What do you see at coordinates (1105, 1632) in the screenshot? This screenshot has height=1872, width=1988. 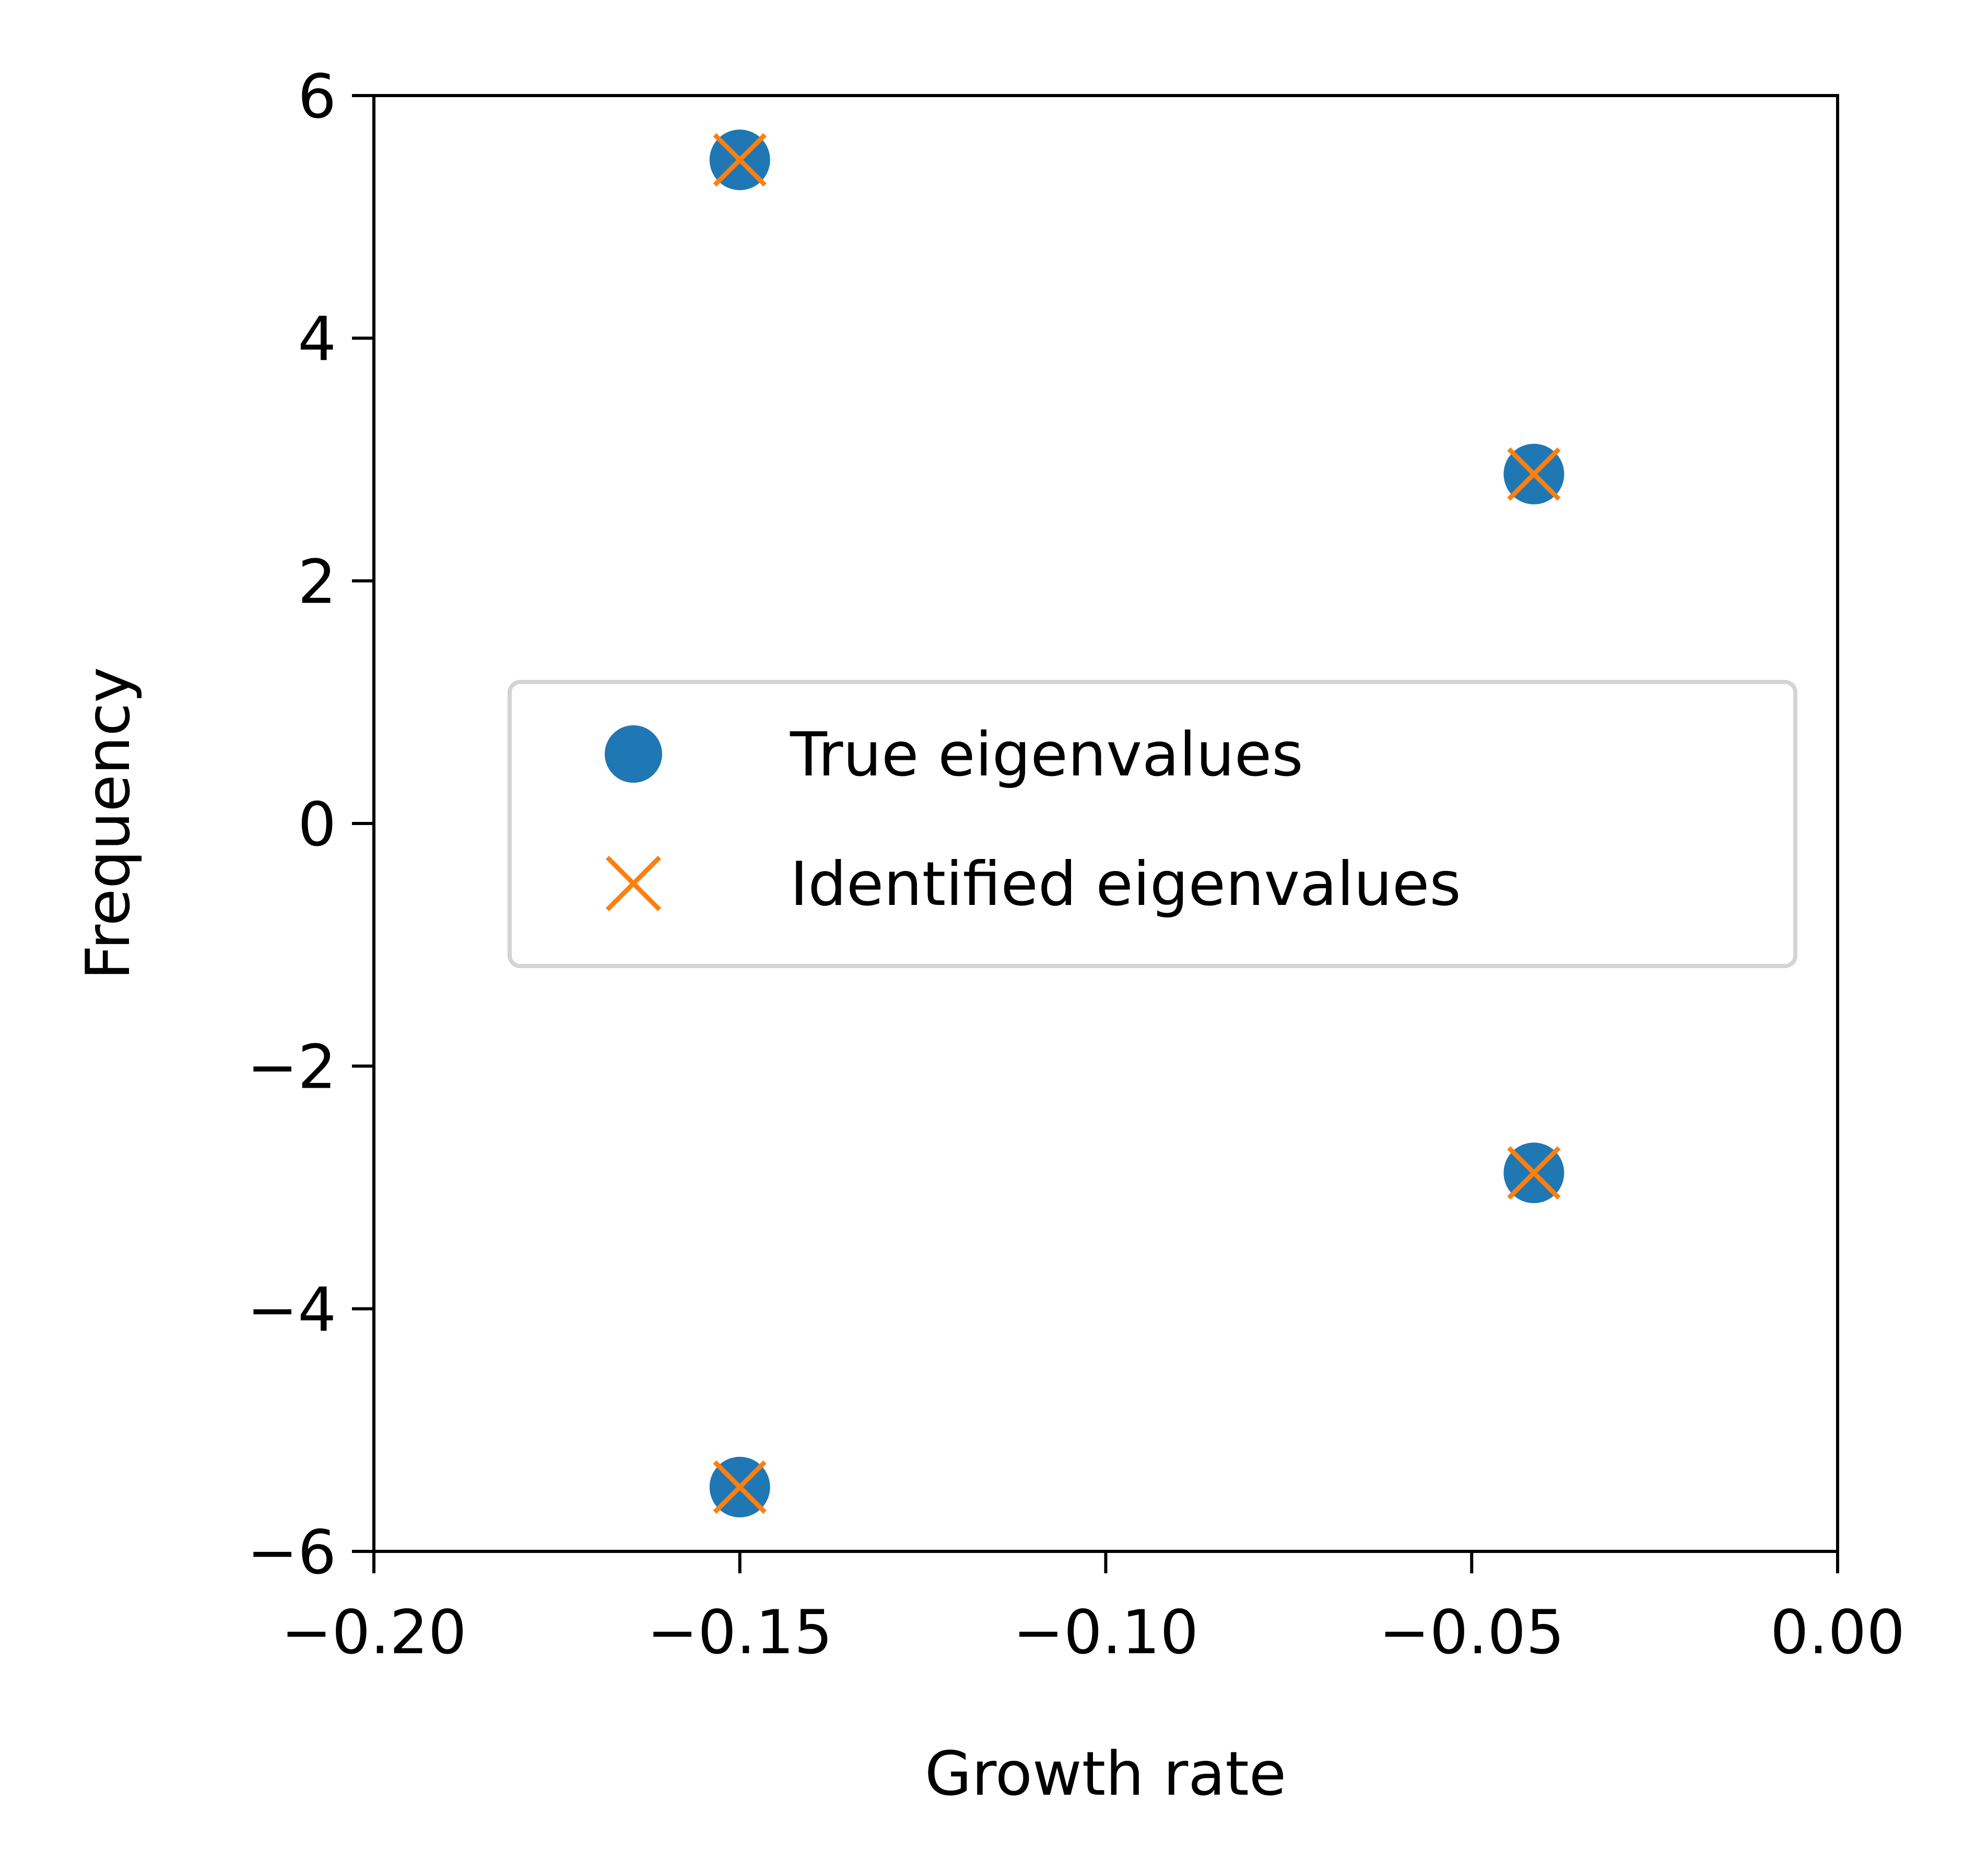 I see `x-tick-label: −0.10` at bounding box center [1105, 1632].